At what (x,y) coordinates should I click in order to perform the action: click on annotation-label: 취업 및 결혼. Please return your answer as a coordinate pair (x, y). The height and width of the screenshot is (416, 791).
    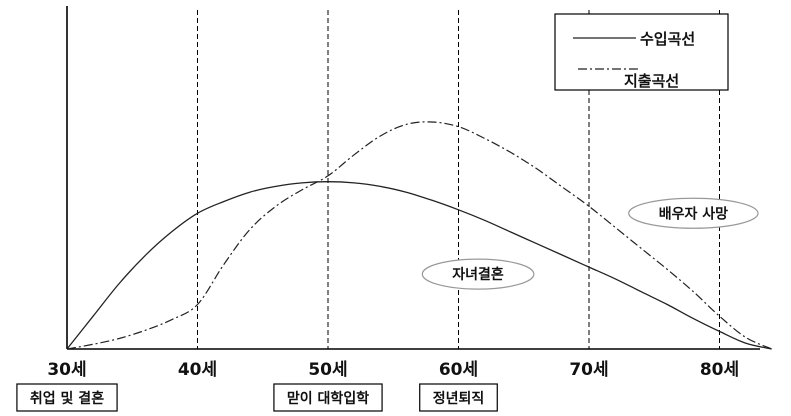
    Looking at the image, I should click on (67, 398).